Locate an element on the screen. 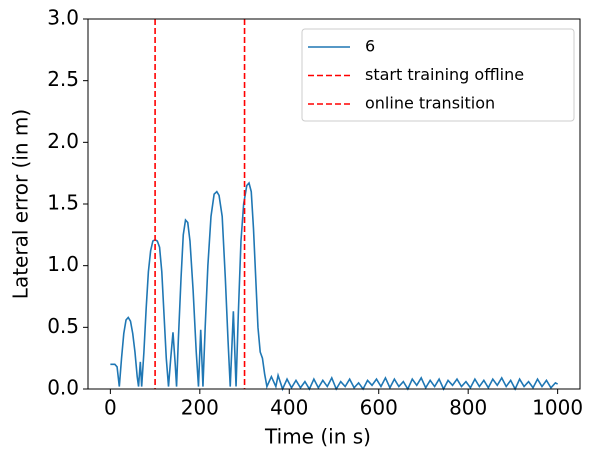  y-axis-label: Lateral error (in m) is located at coordinates (21, 204).